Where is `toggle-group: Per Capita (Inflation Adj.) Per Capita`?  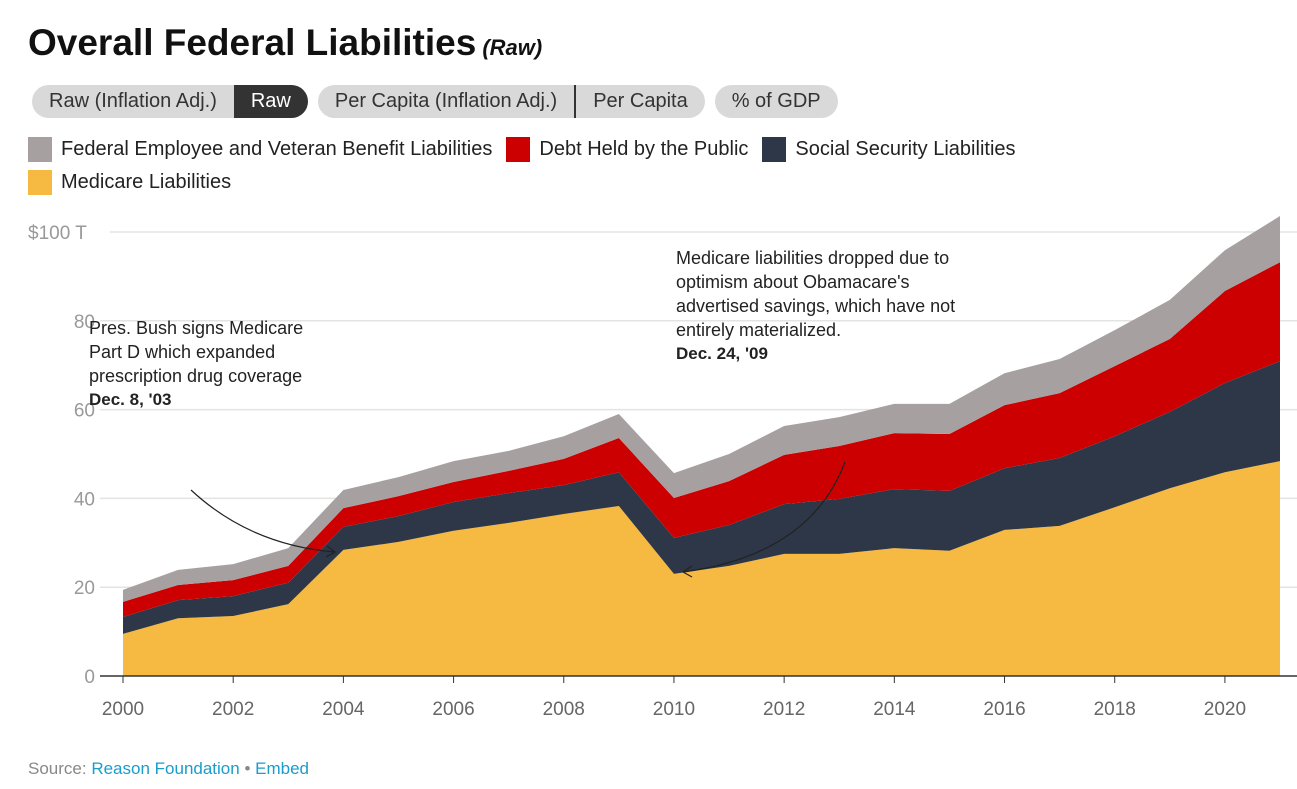
toggle-group: Per Capita (Inflation Adj.) Per Capita is located at coordinates (511, 101).